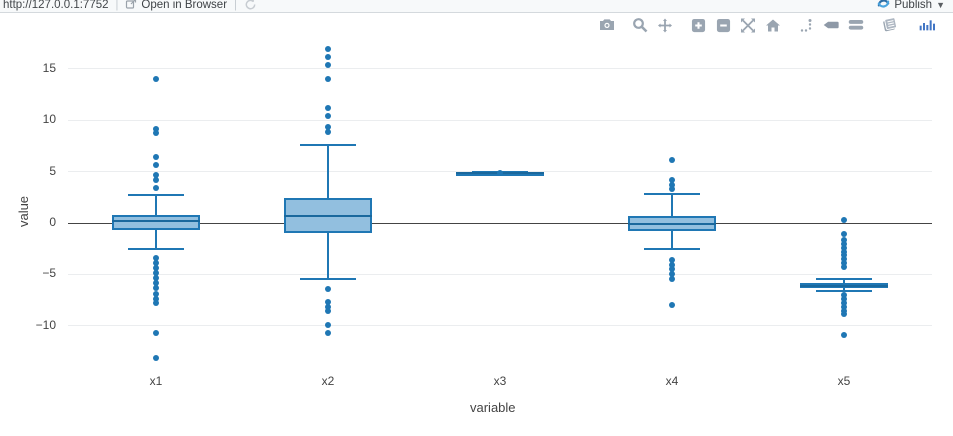 This screenshot has height=436, width=953. Describe the element at coordinates (927, 25) in the screenshot. I see `plotly-logo-icon` at that location.